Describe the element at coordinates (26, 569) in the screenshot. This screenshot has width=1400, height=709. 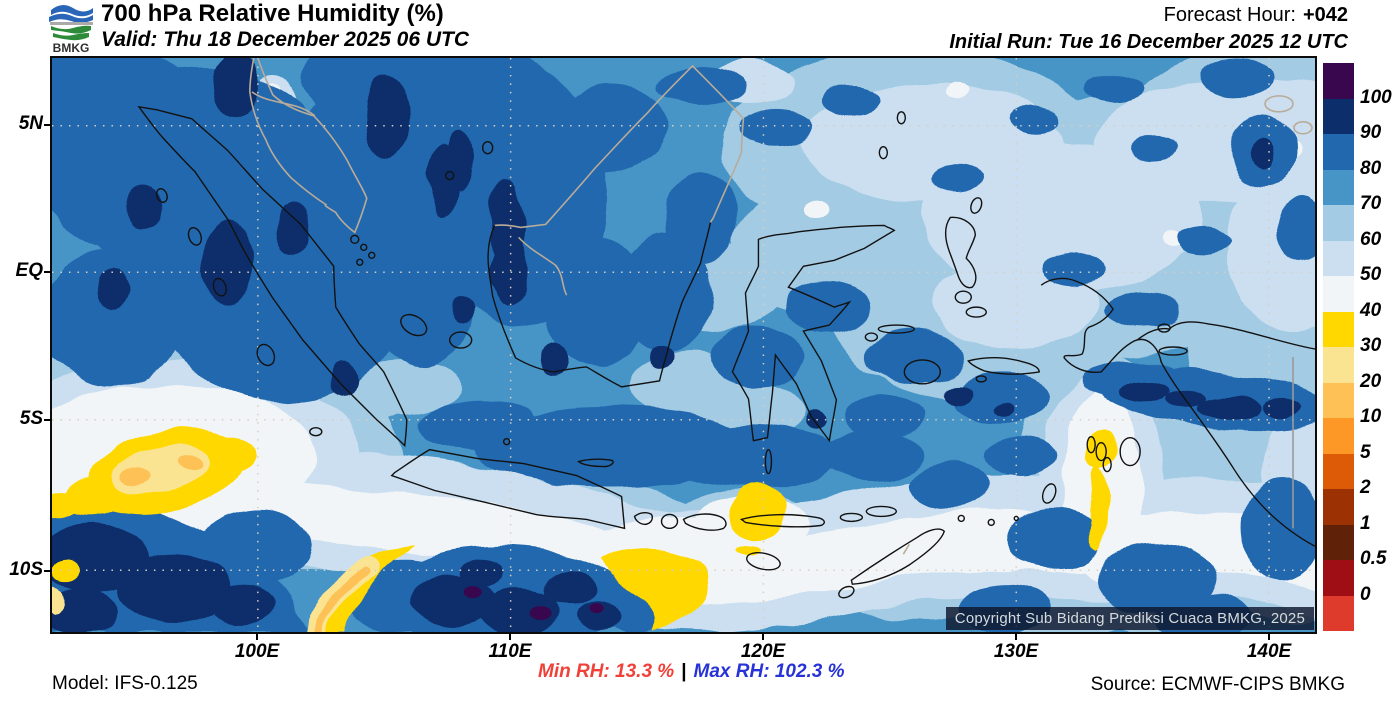
I see `lat-tick-label-10S: 10S` at that location.